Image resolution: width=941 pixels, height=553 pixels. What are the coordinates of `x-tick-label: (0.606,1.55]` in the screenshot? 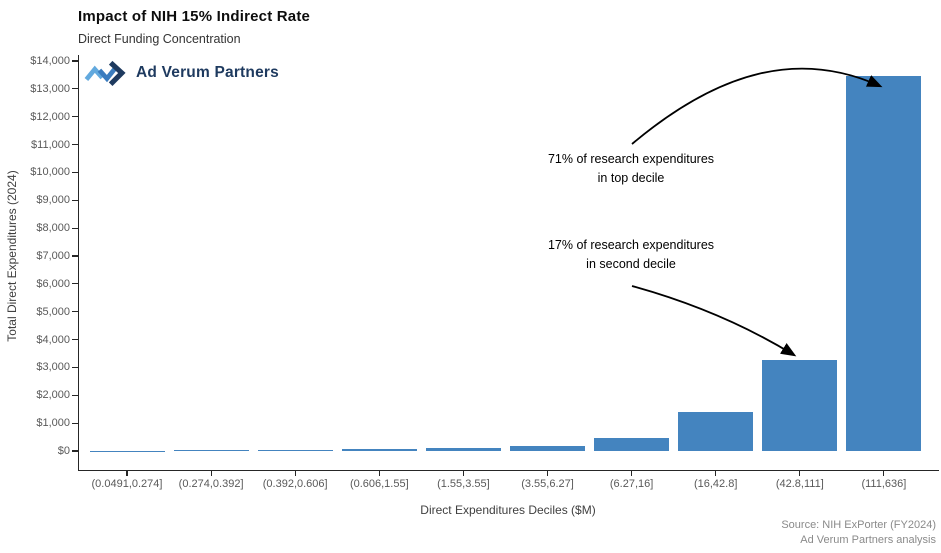 It's located at (379, 484).